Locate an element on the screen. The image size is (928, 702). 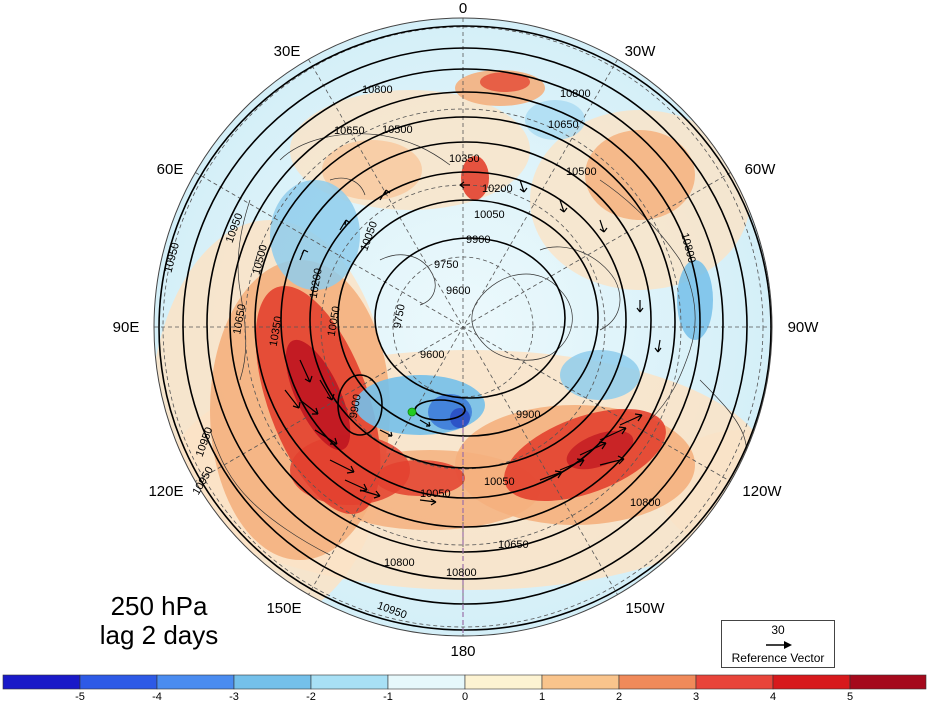
lon-label-30e: 30E is located at coordinates (287, 51).